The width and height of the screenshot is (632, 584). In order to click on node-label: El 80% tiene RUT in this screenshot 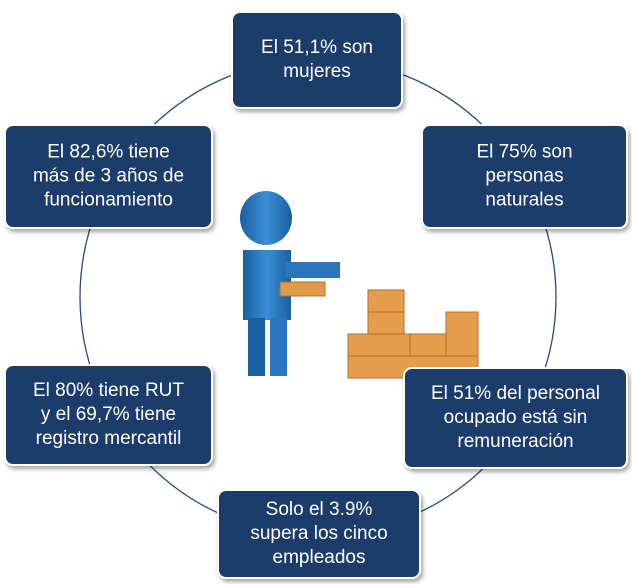, I will do `click(108, 390)`.